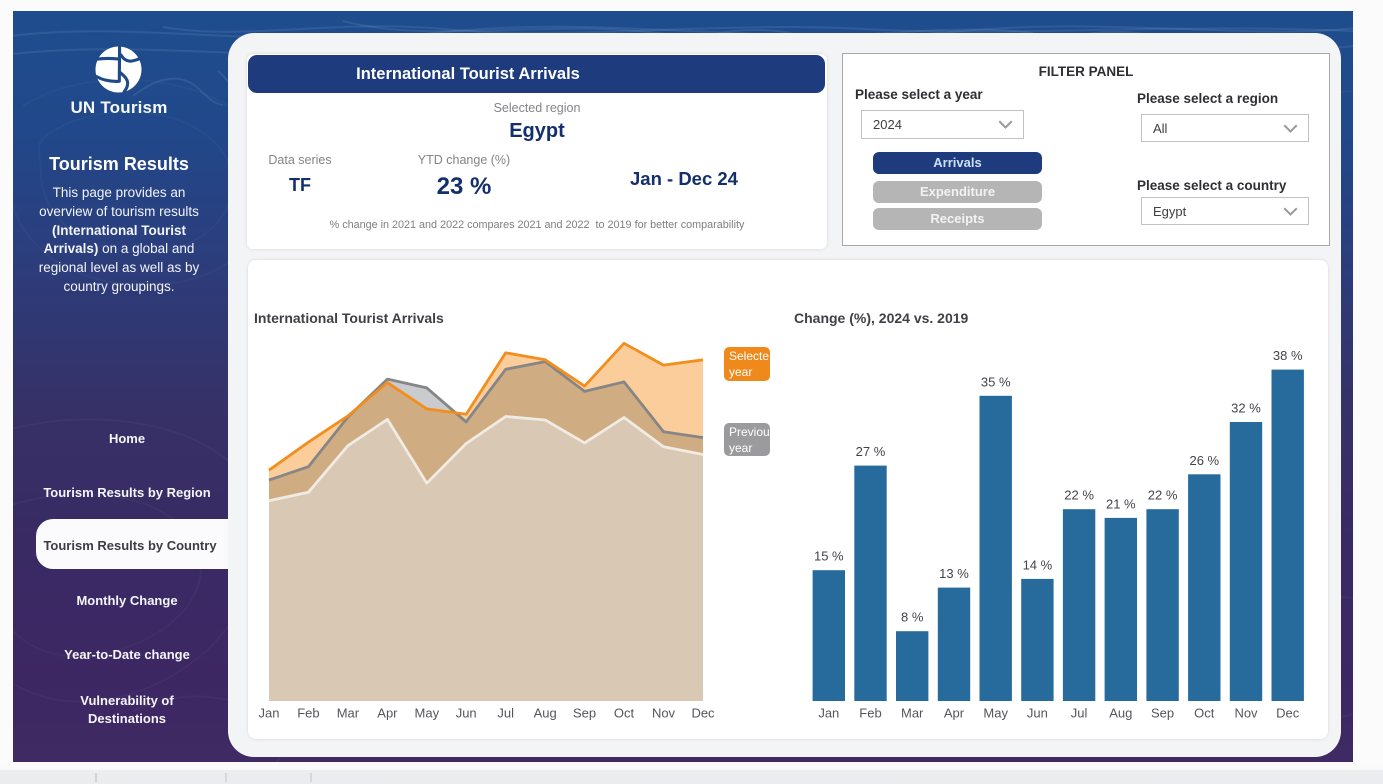  I want to click on svg-text: 38 %, so click(1288, 355).